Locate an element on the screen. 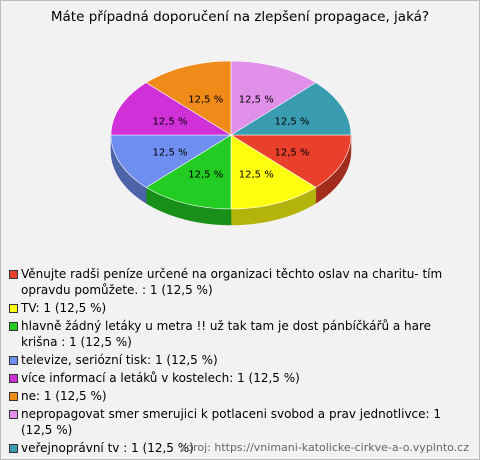 The image size is (480, 460). legend-label: TV: 1 (12,5 %) is located at coordinates (64, 308).